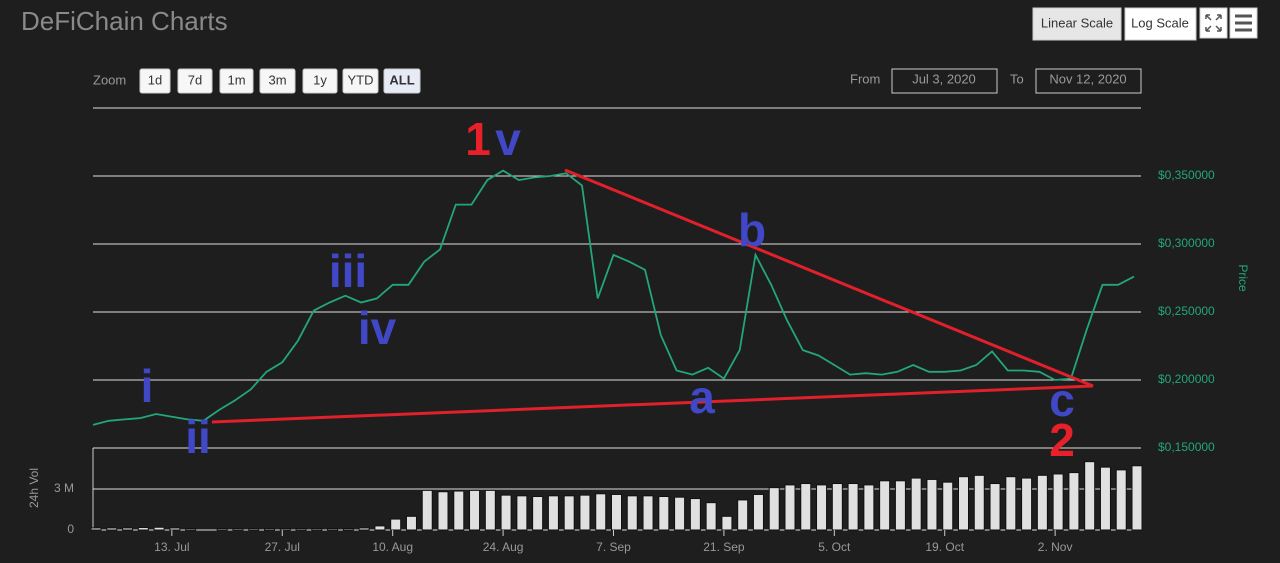  I want to click on to-date: Nov 12, 2020, so click(1087, 78).